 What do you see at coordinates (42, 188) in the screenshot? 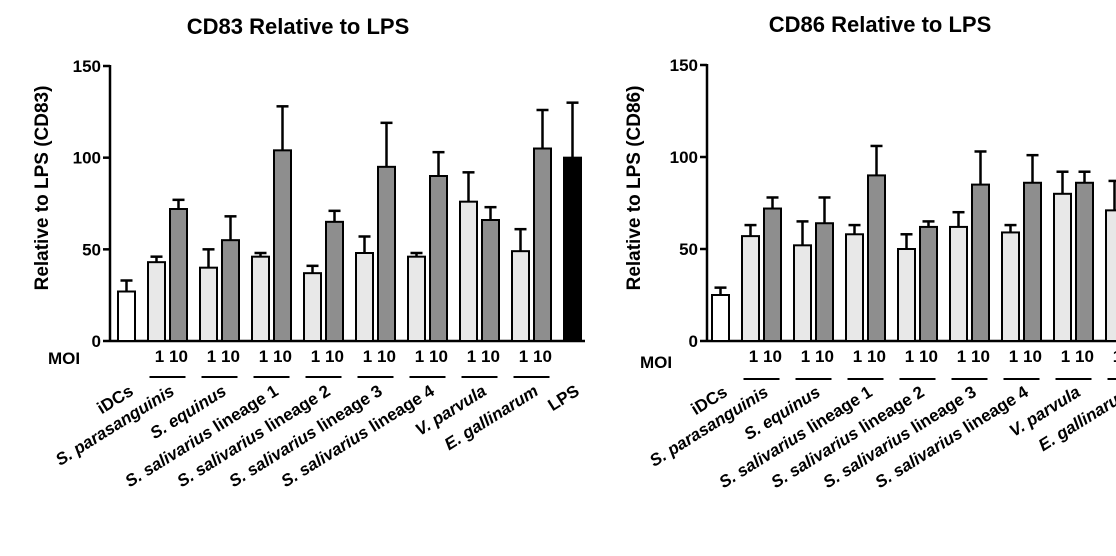
I see `cd83-y-axis-label: Relative to LPS (CD83)` at bounding box center [42, 188].